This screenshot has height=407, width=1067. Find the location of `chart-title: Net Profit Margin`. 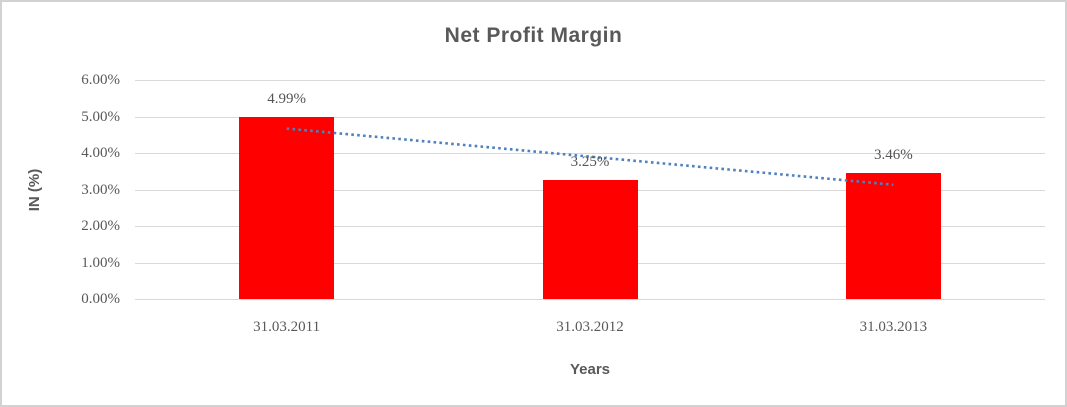

chart-title: Net Profit Margin is located at coordinates (533, 35).